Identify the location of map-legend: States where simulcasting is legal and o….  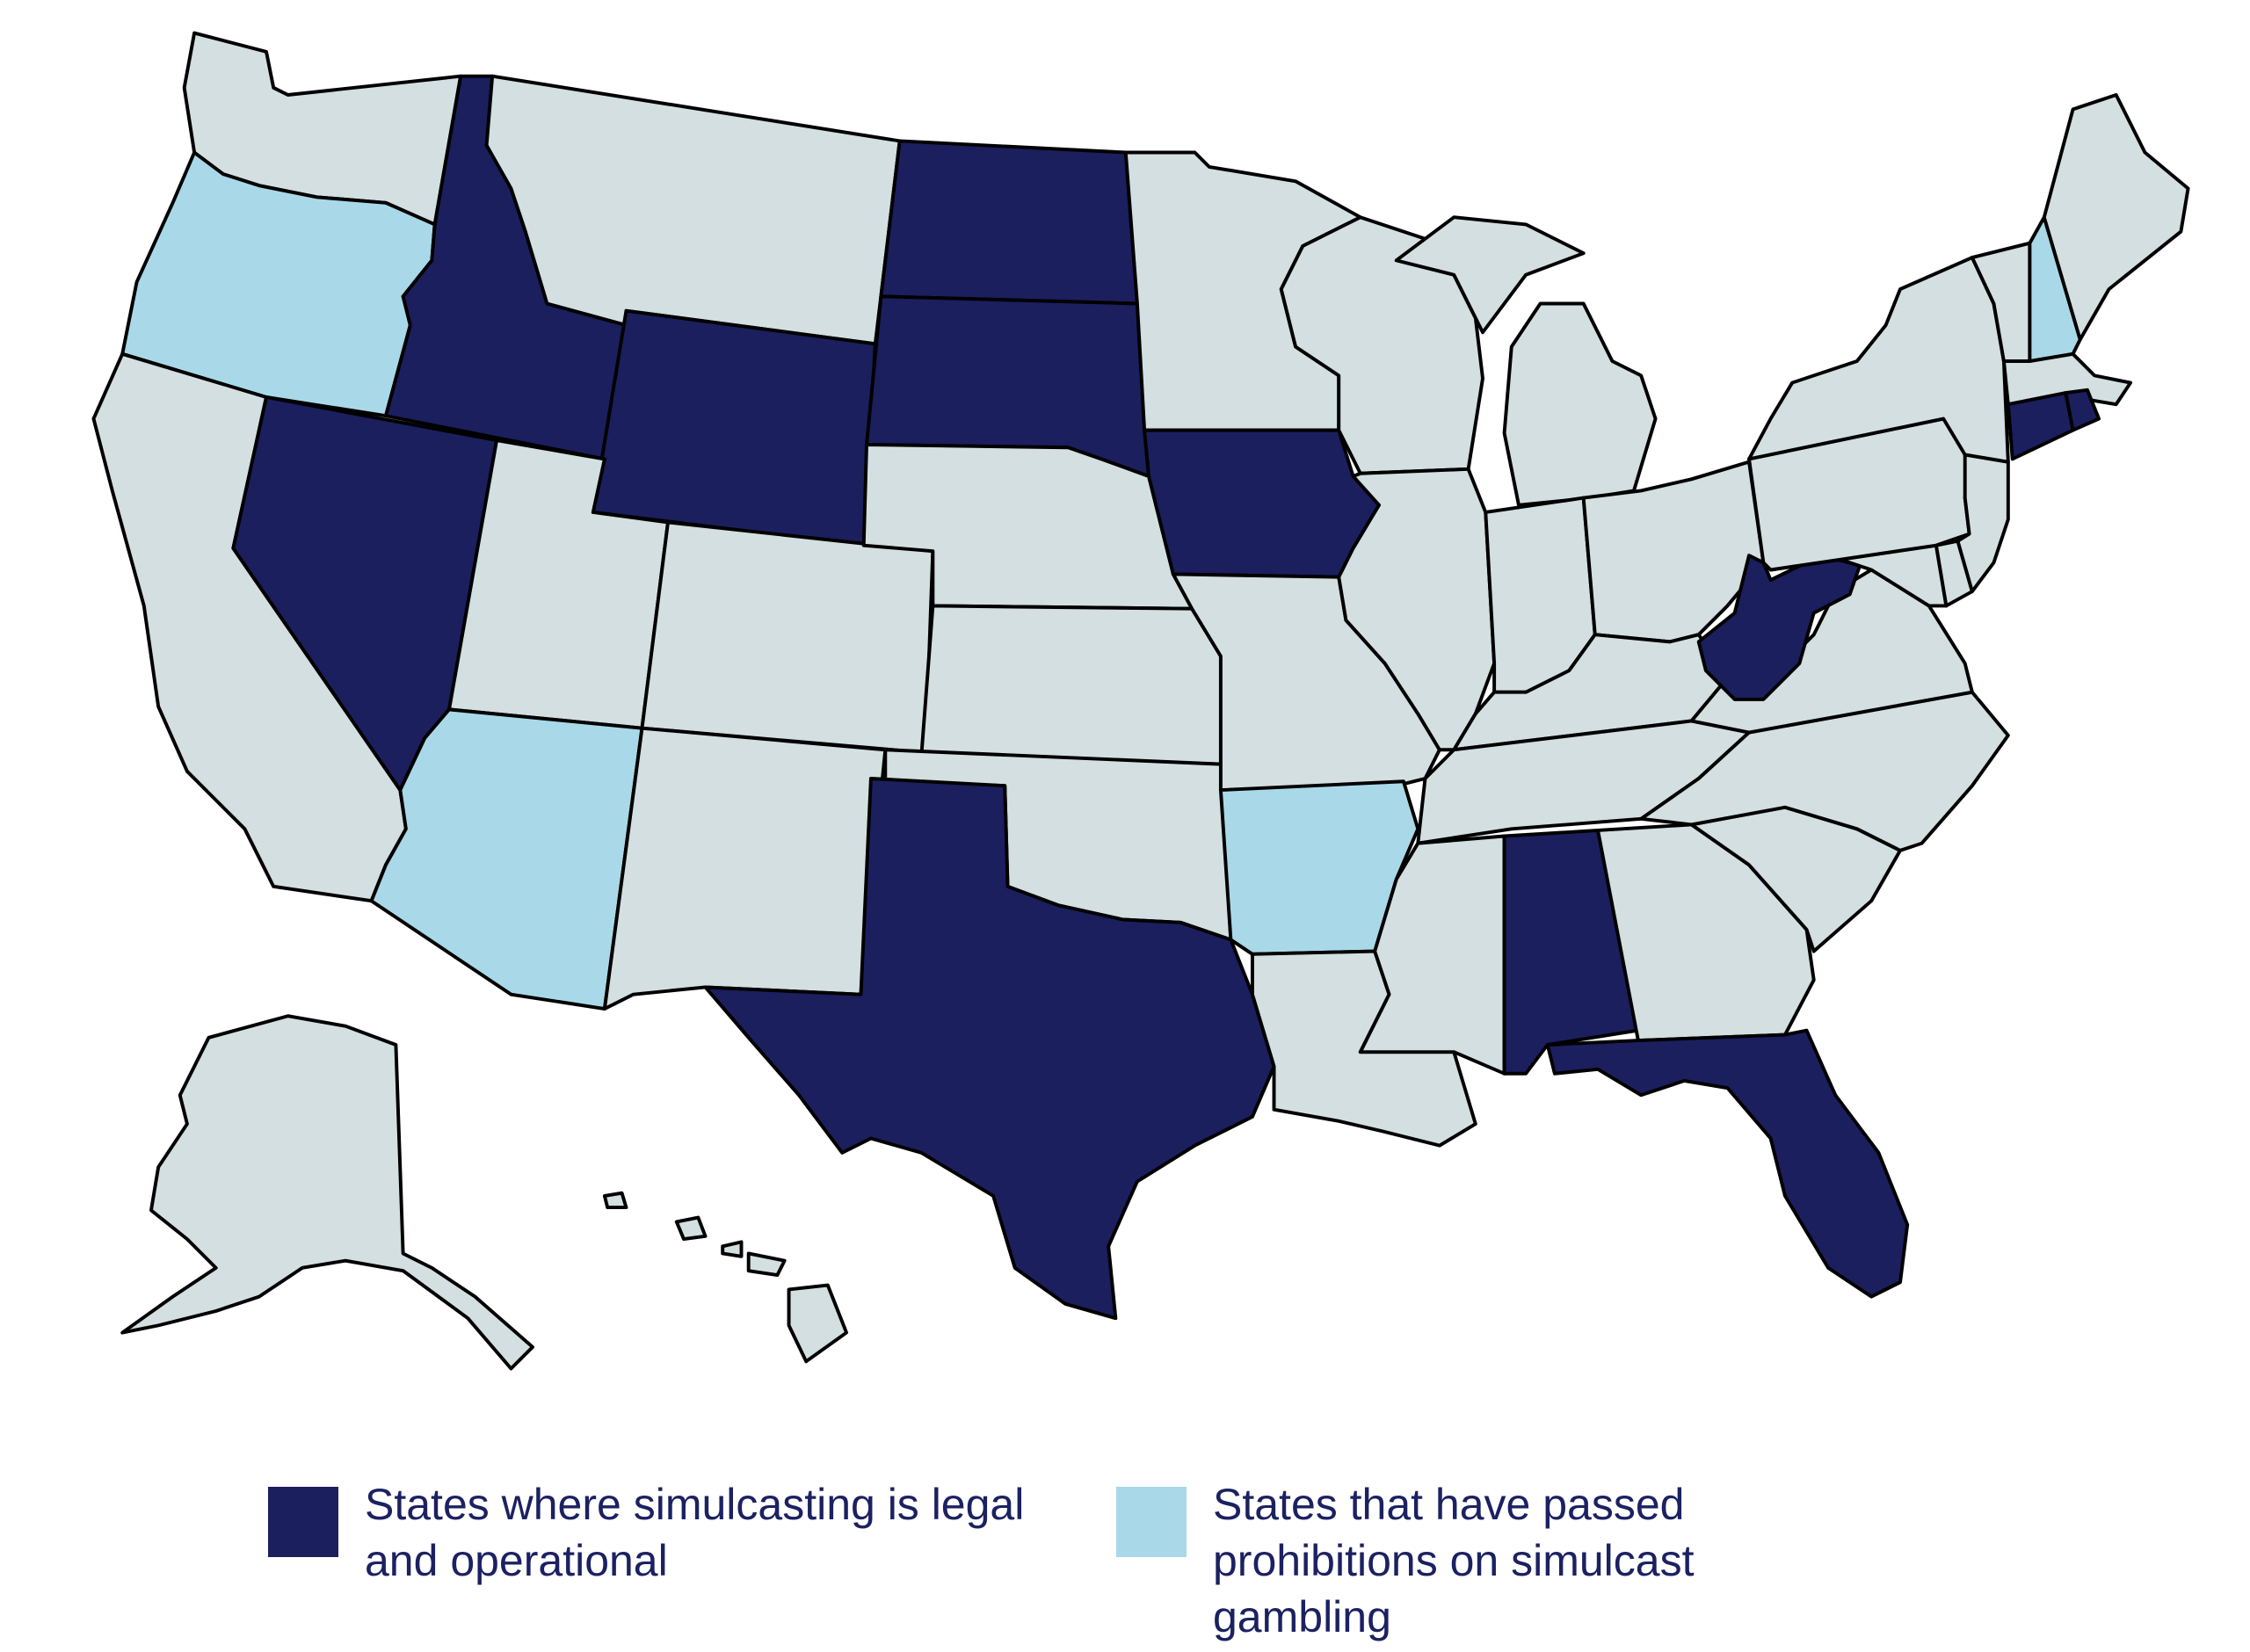
(1125, 1558).